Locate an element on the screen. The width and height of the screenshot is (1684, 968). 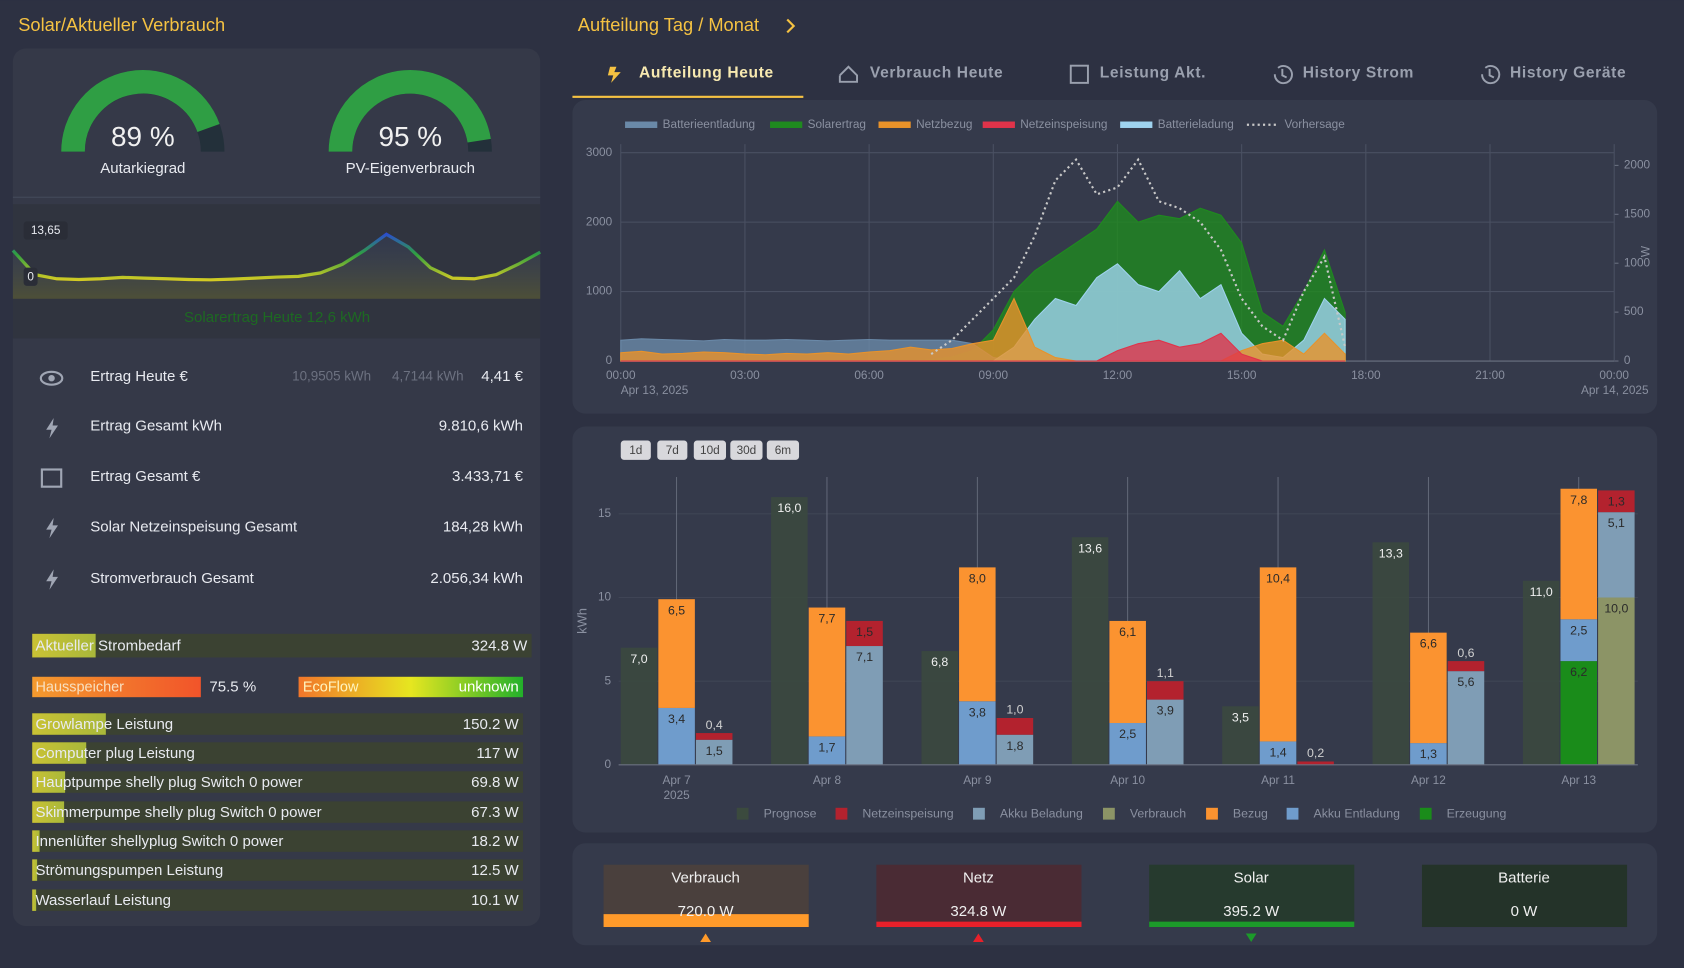
y-tick-label: 1000 is located at coordinates (599, 291).